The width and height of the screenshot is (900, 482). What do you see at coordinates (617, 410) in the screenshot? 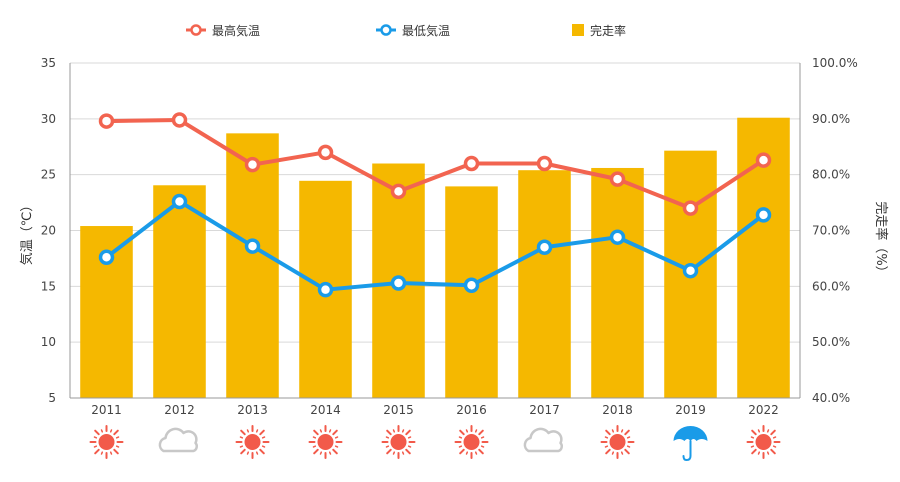
I see `x-tick-label: 2018` at bounding box center [617, 410].